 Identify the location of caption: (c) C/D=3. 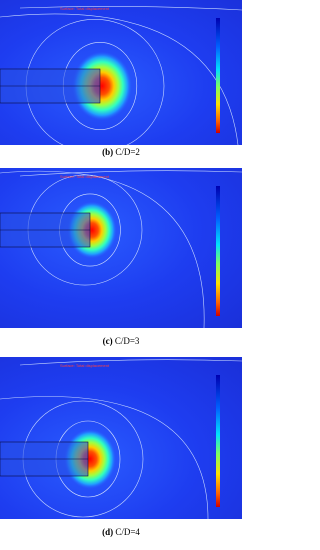
(121, 341).